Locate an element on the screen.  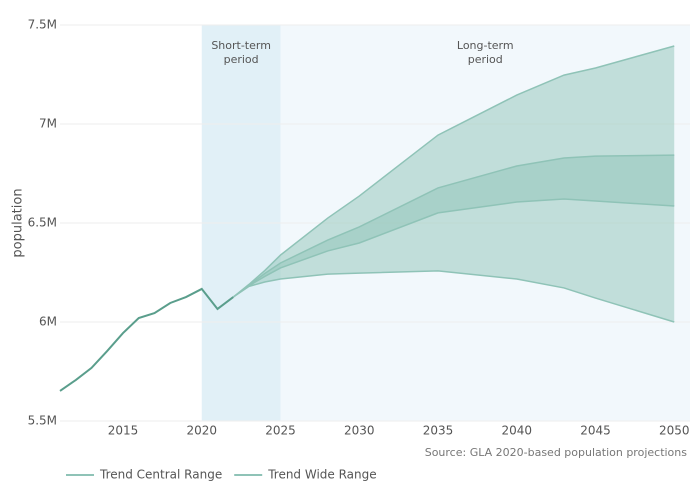
x-tick-label: 2035 is located at coordinates (438, 431).